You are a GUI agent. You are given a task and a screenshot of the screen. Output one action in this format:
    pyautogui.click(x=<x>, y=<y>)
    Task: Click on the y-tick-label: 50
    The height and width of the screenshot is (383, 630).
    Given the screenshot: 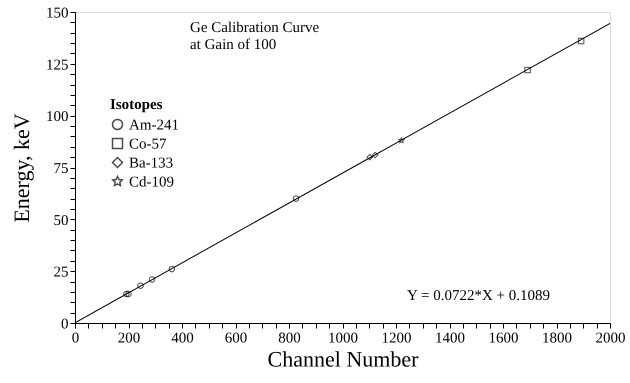 What is the action you would take?
    pyautogui.click(x=61, y=220)
    